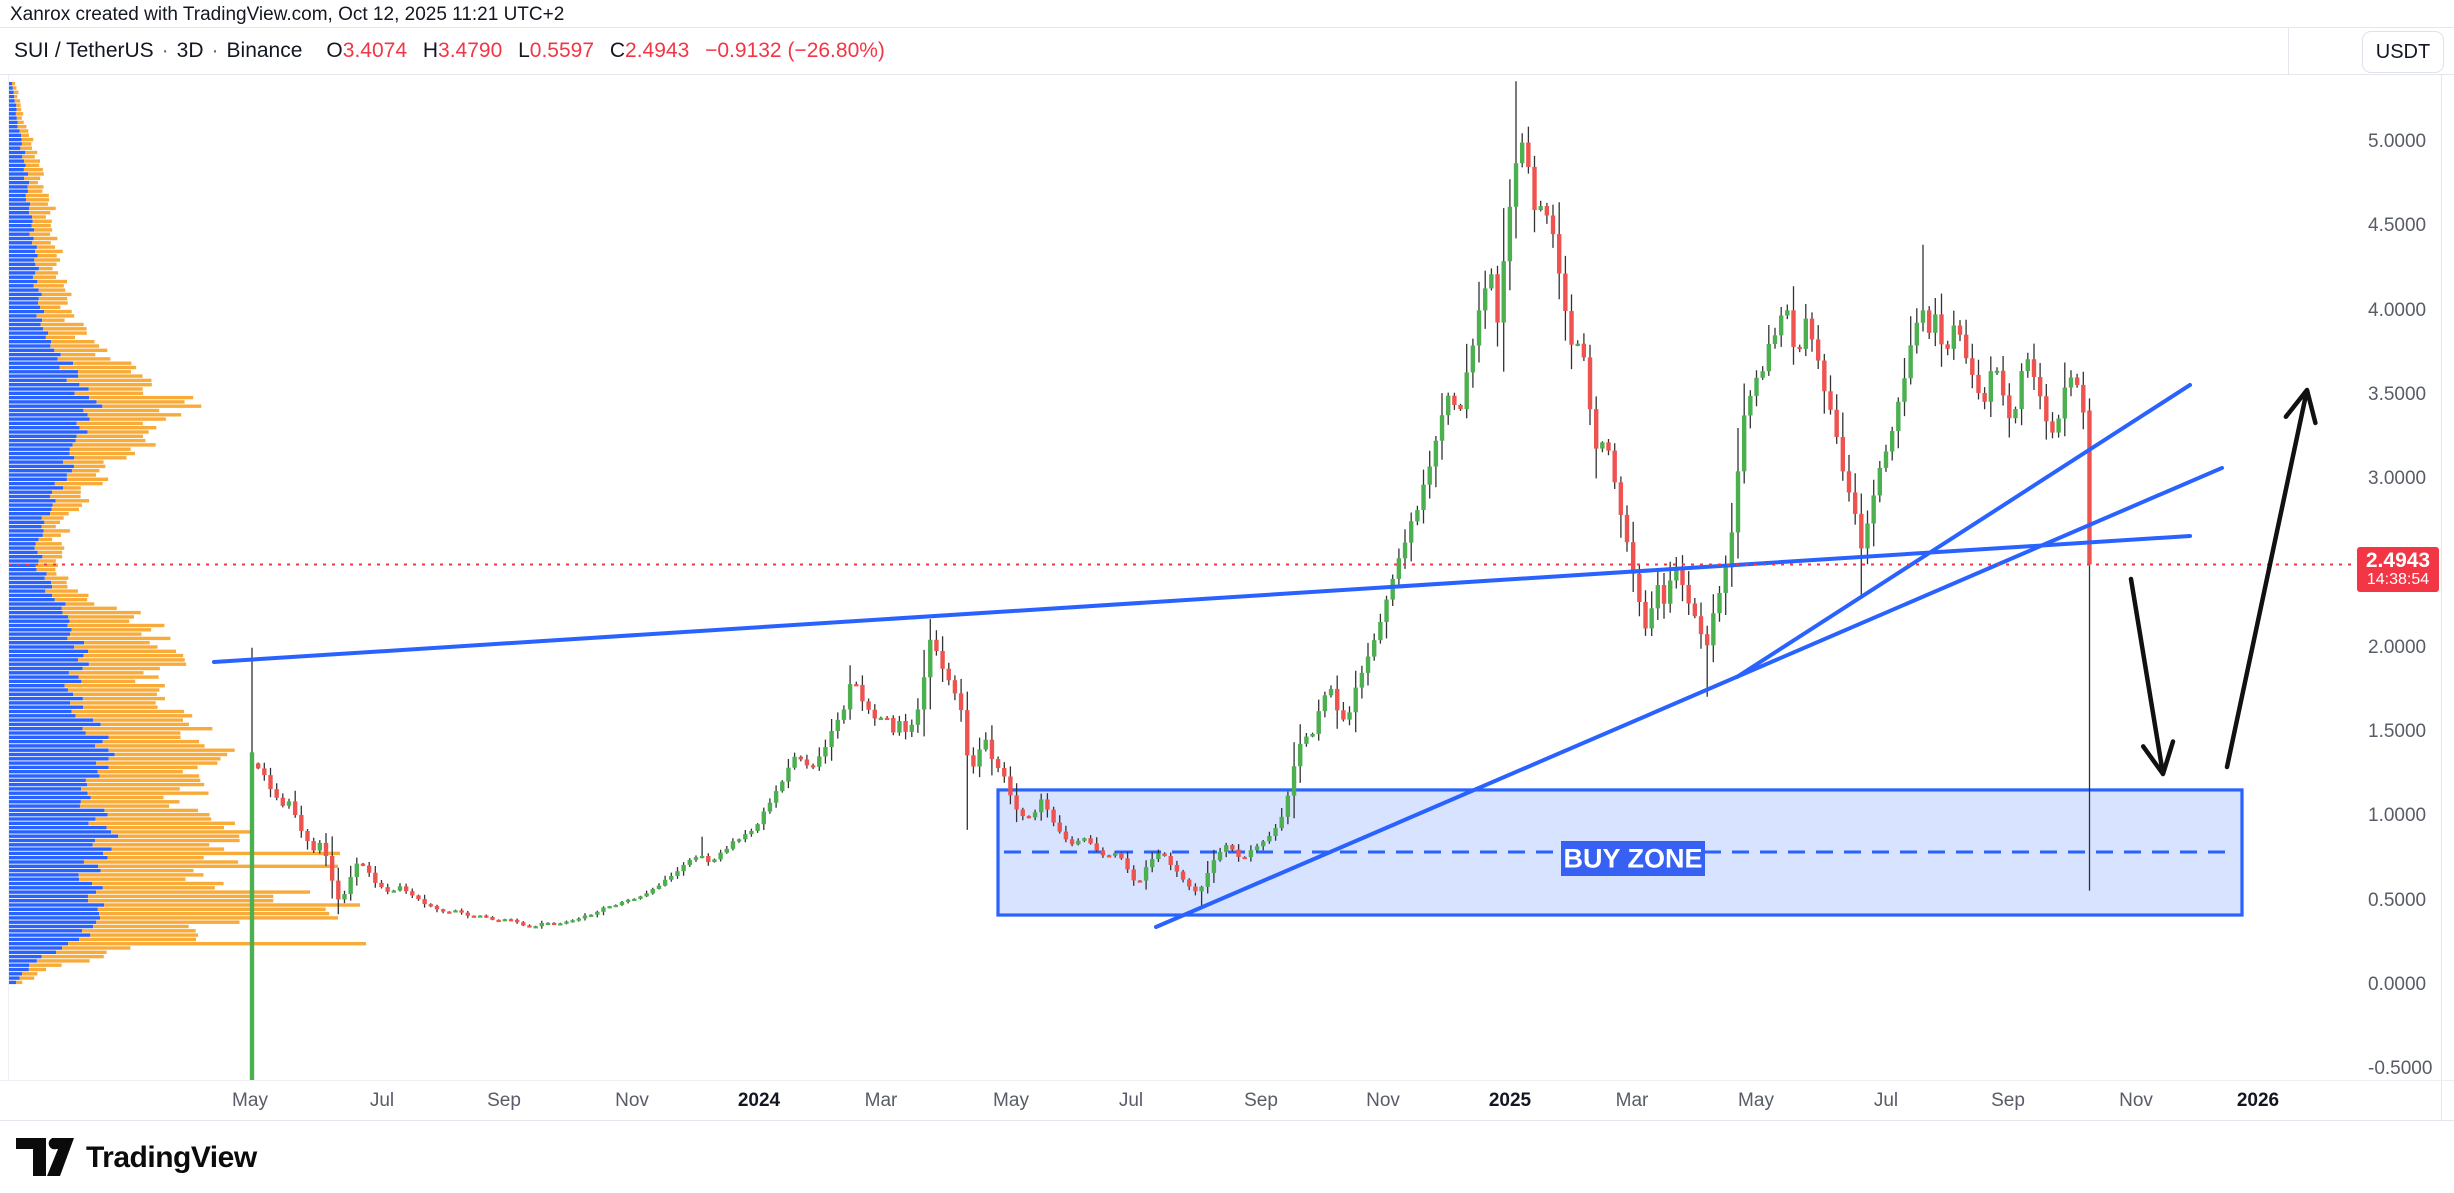  Describe the element at coordinates (374, 50) in the screenshot. I see `open-value: 3.4074` at that location.